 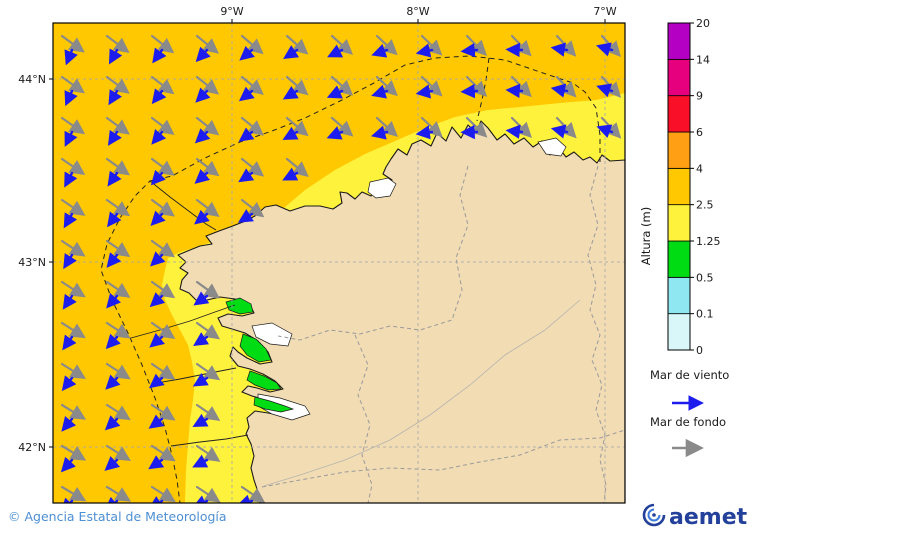 What do you see at coordinates (274, 404) in the screenshot?
I see `green-patch-vigo` at bounding box center [274, 404].